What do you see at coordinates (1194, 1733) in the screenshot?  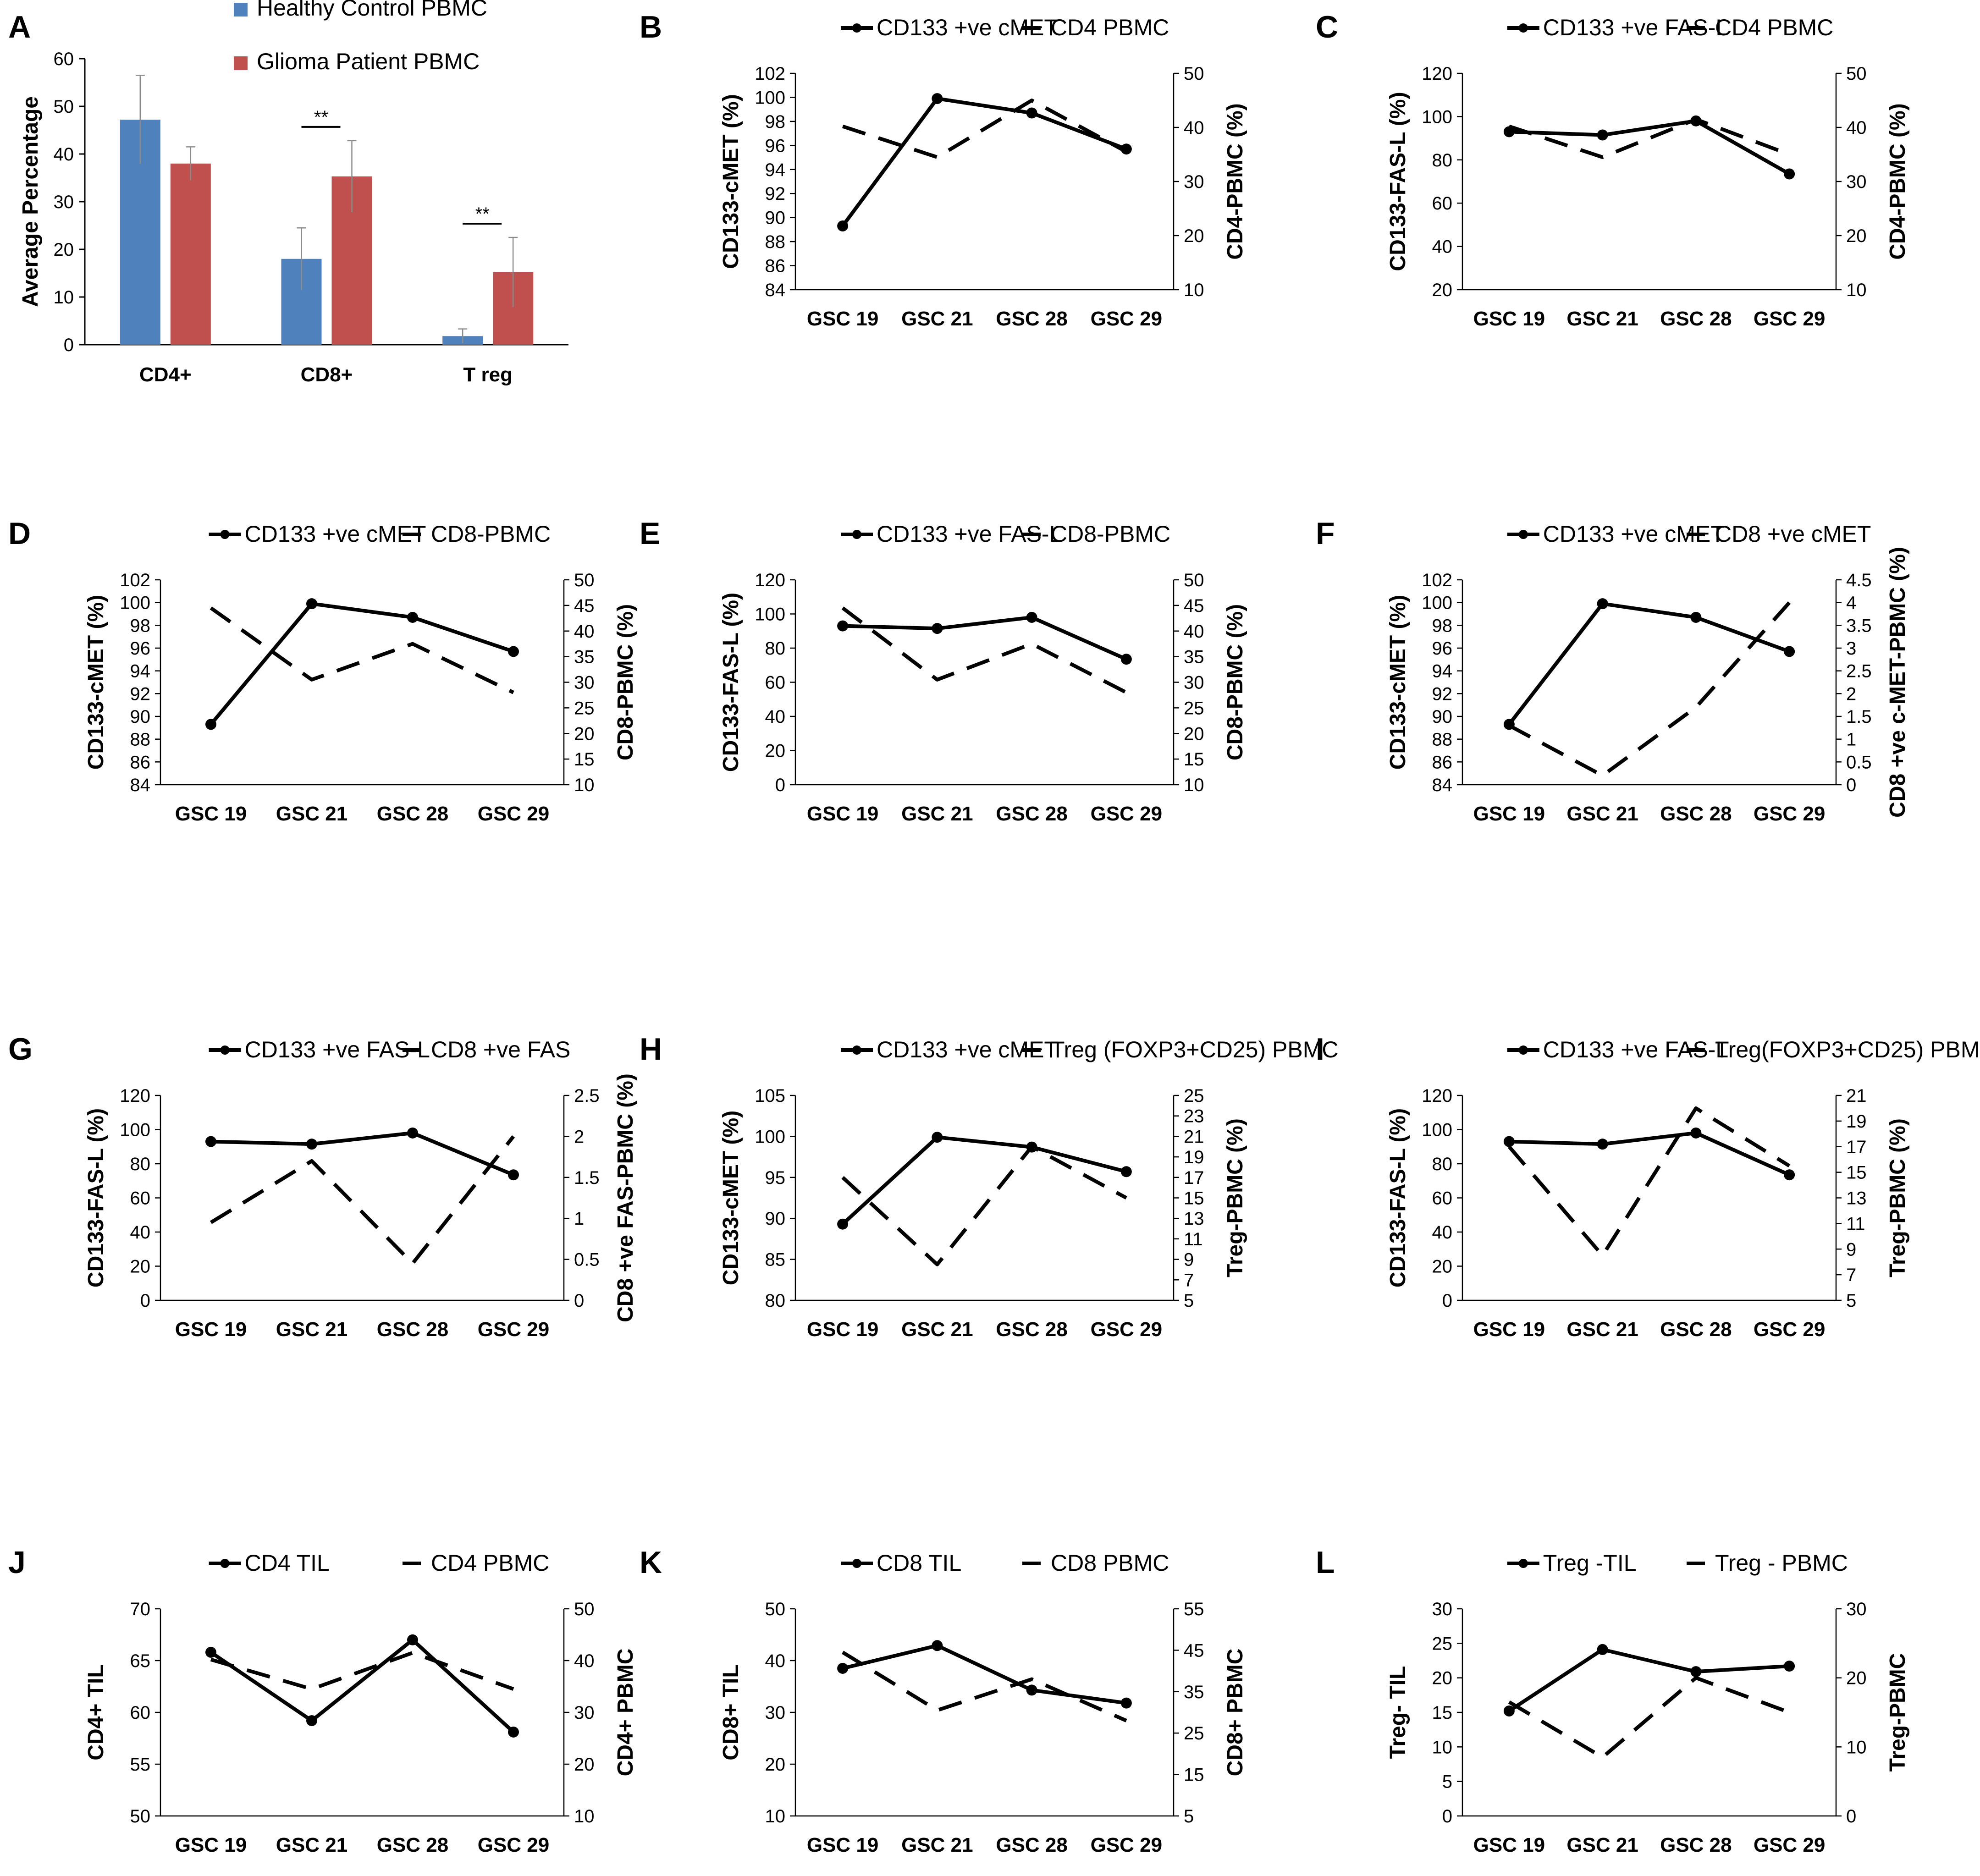 I see `right-tick-label: 25` at bounding box center [1194, 1733].